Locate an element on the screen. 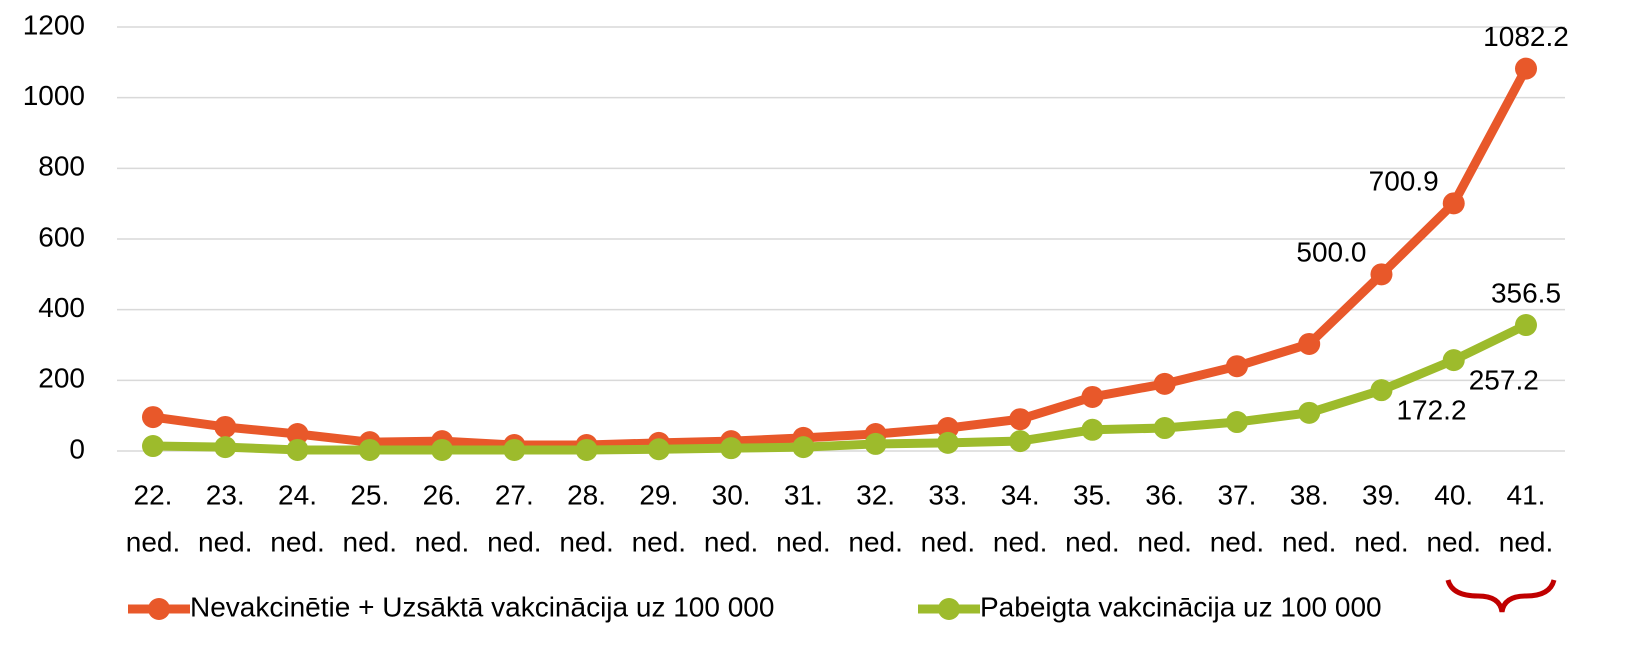  x-tick-label: 23. is located at coordinates (225, 494).